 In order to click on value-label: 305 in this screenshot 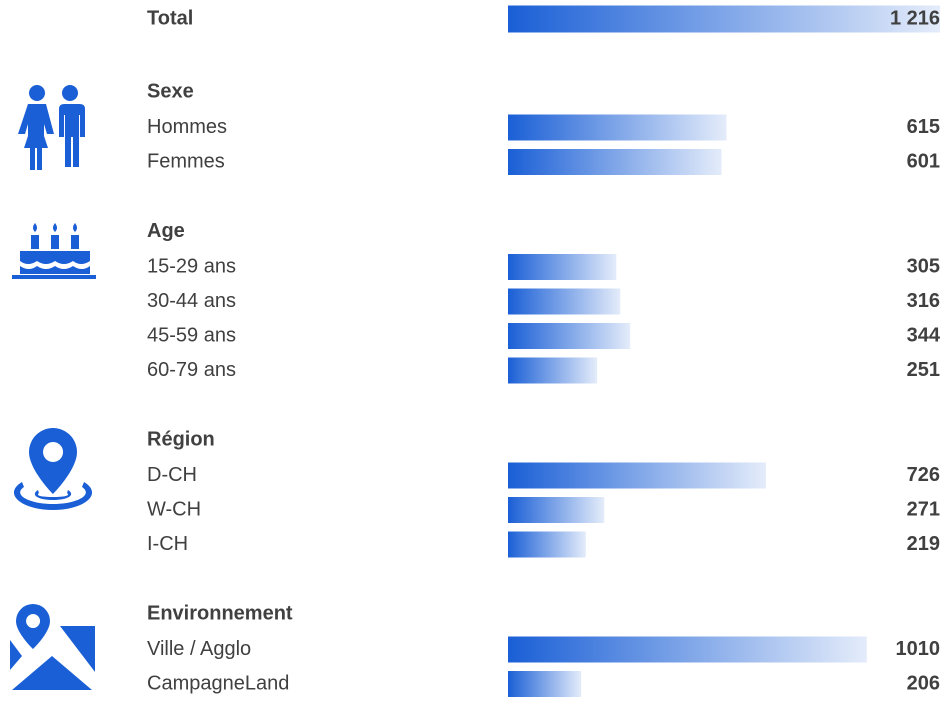, I will do `click(923, 266)`.